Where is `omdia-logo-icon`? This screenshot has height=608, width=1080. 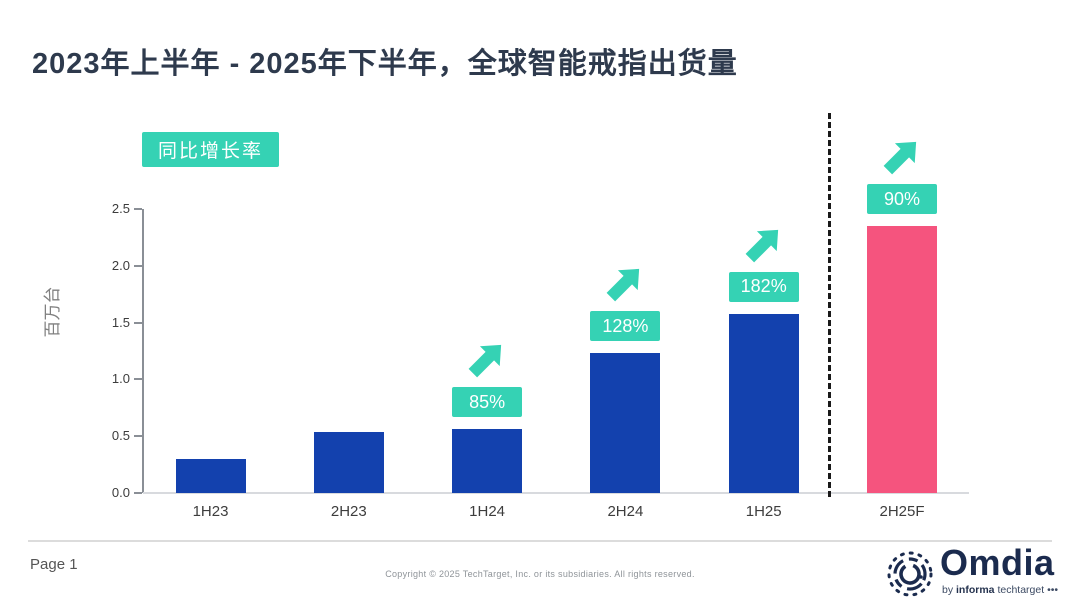
omdia-logo-icon is located at coordinates (910, 574).